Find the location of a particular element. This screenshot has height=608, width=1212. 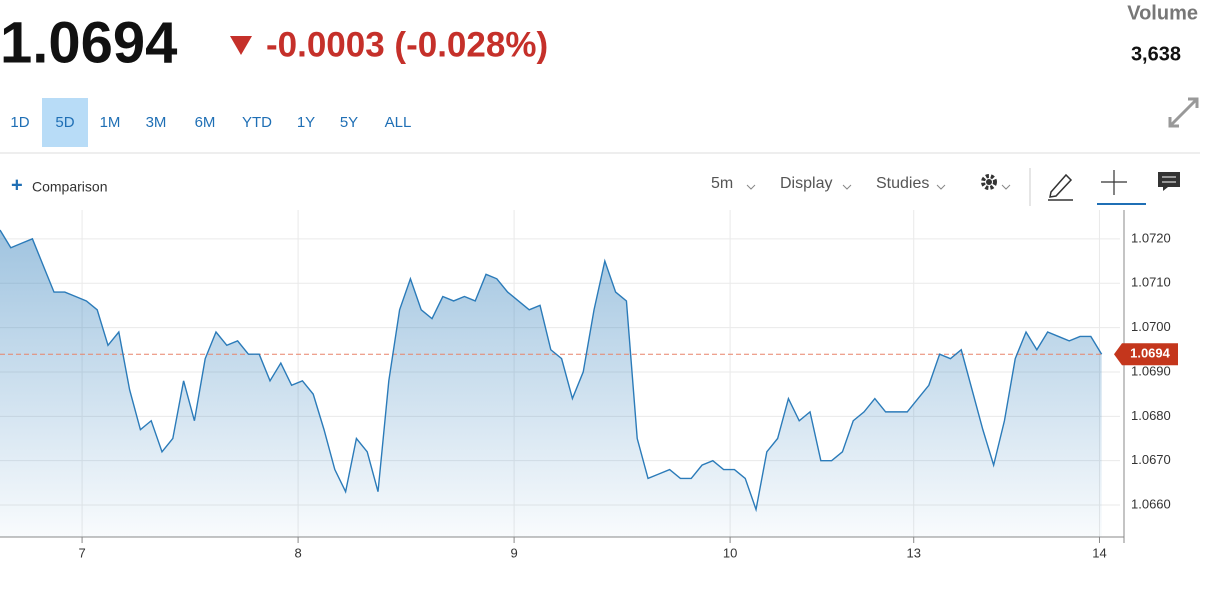

y-tick-label: 1.0700 is located at coordinates (1151, 326).